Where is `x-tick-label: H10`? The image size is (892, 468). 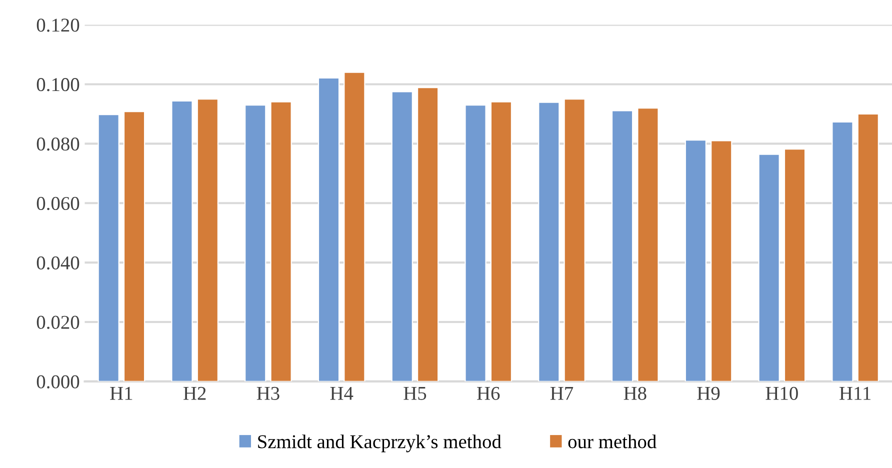 x-tick-label: H10 is located at coordinates (782, 393).